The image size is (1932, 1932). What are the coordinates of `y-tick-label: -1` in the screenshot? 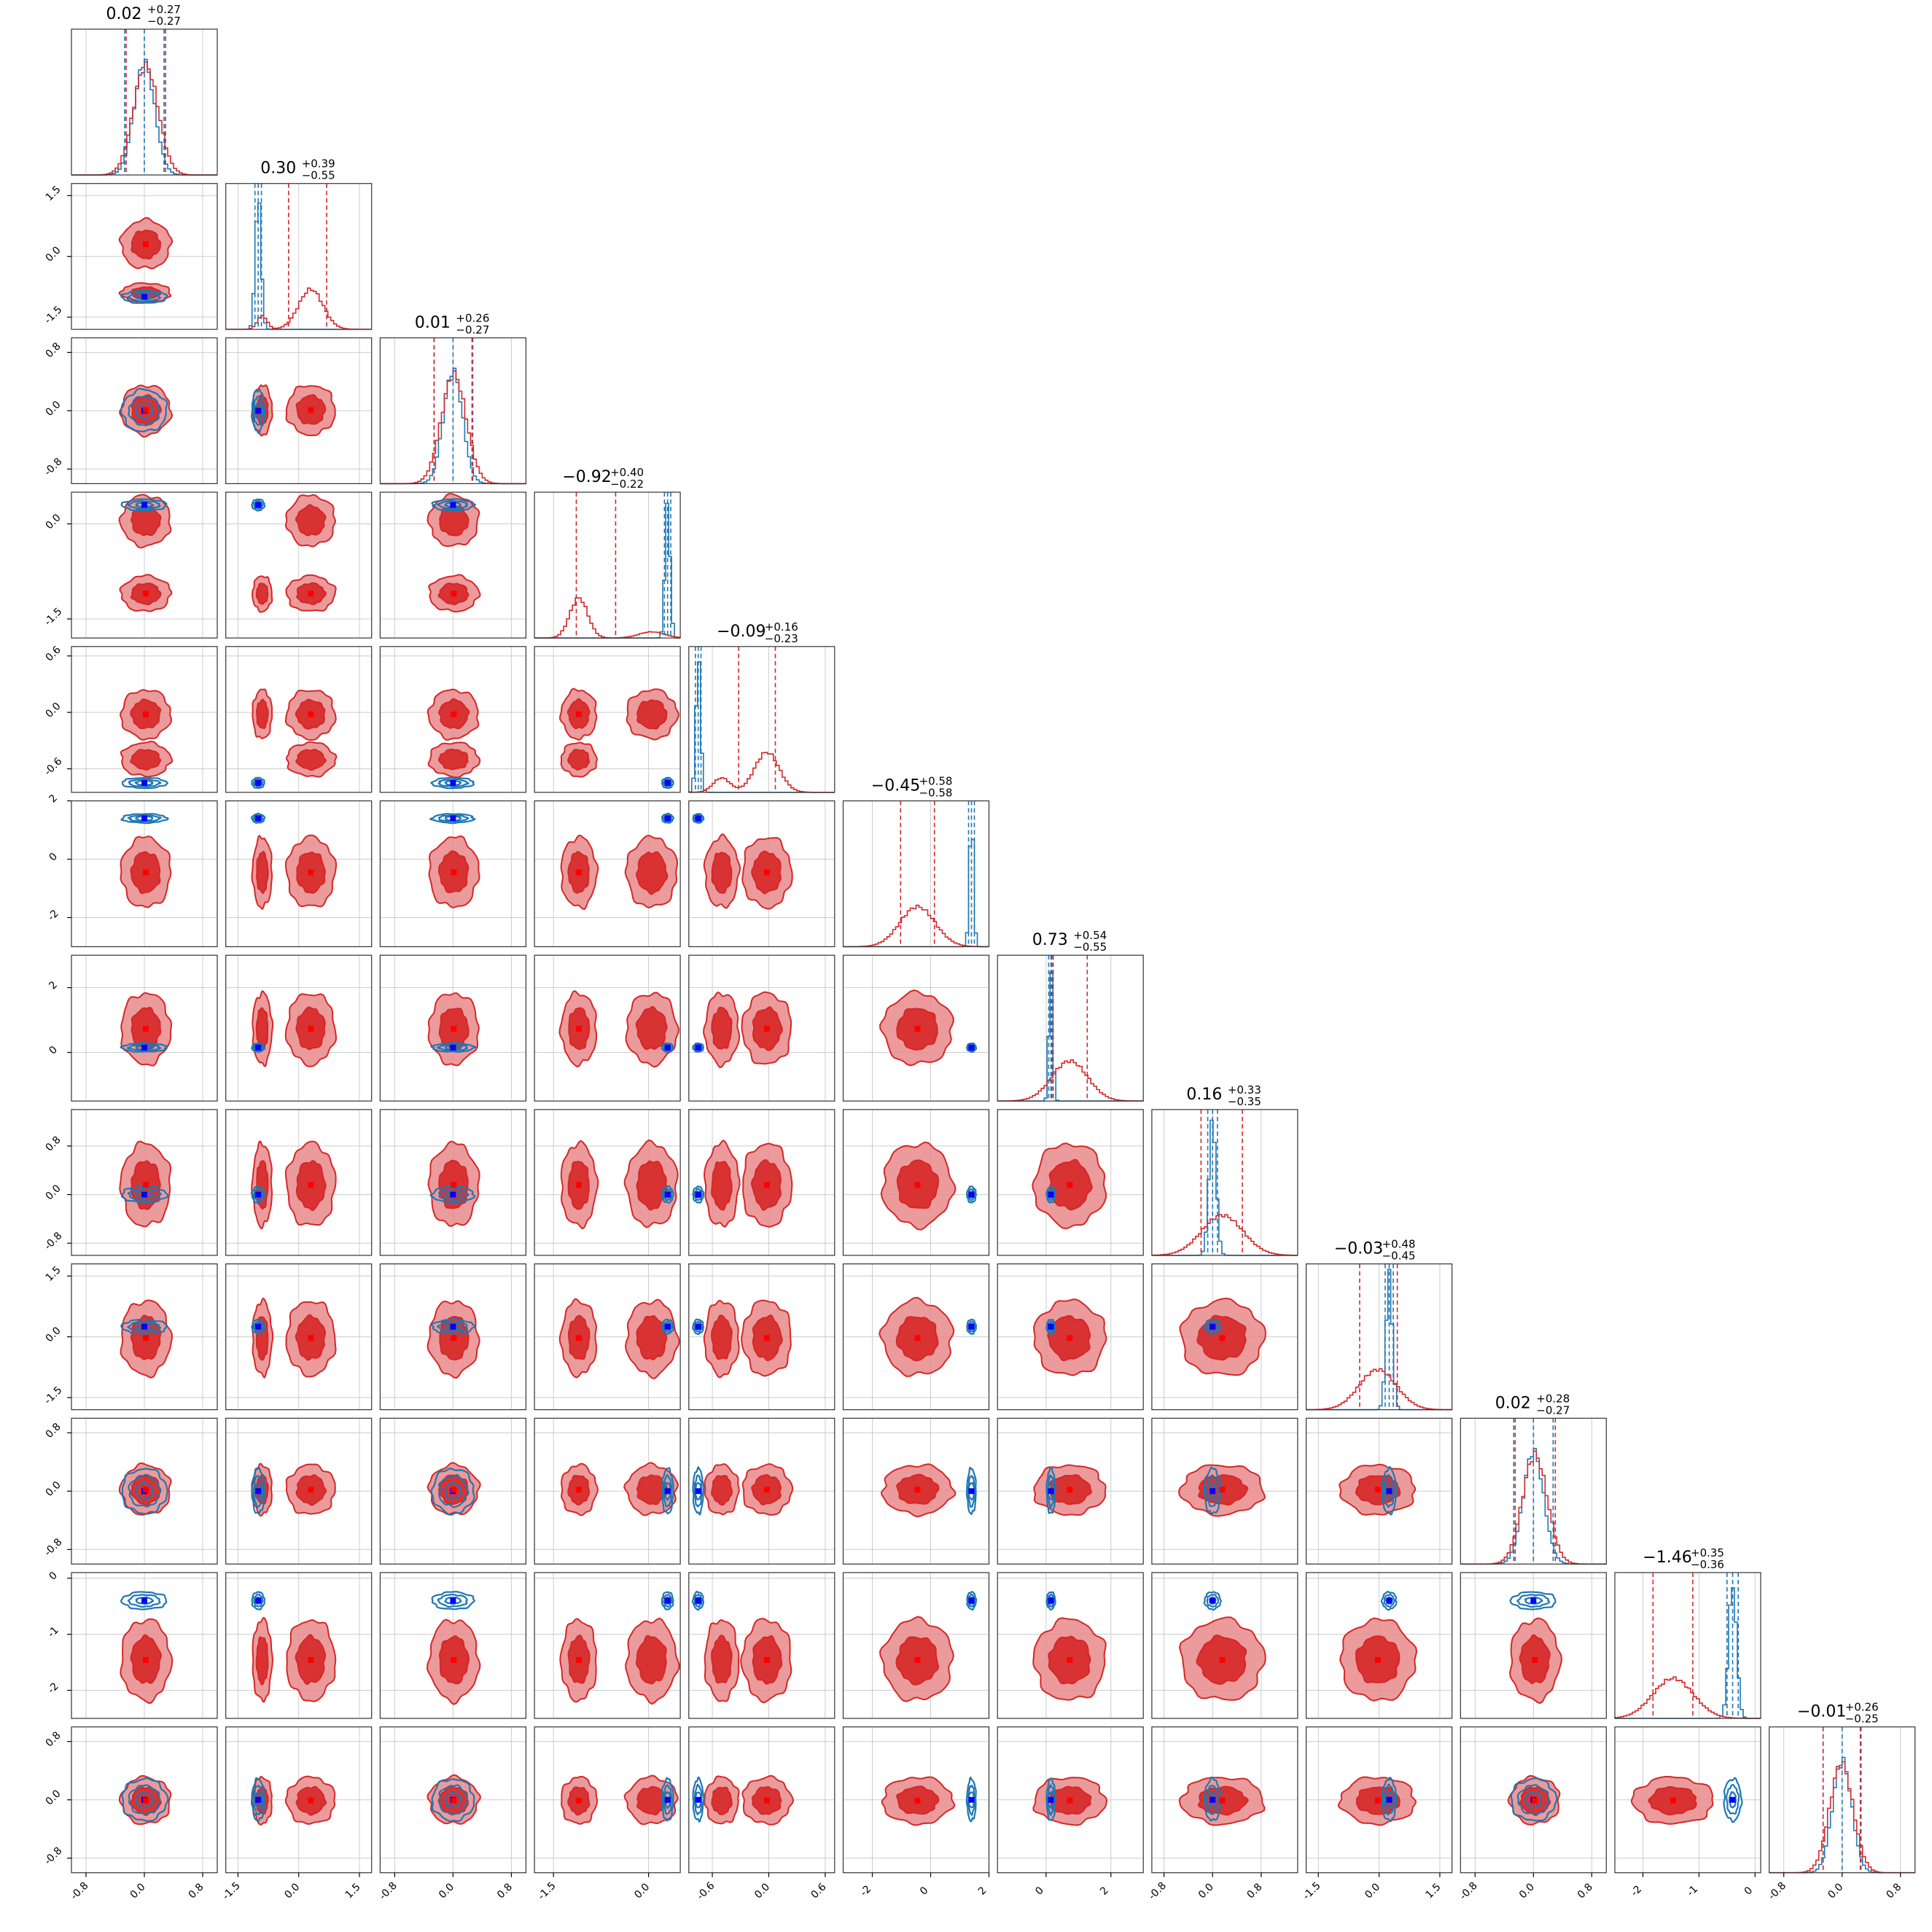 It's located at (53, 1632).